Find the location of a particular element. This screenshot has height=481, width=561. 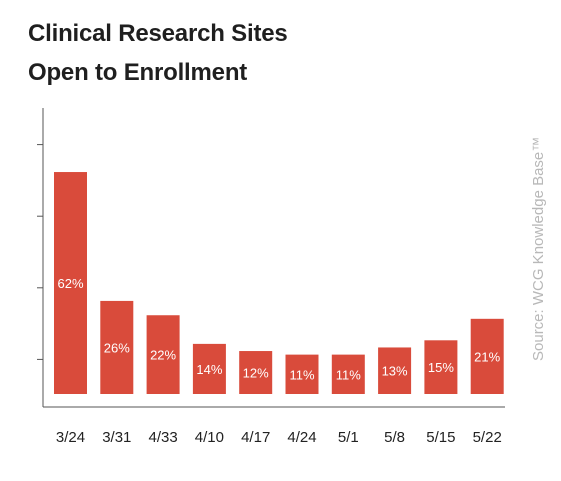

bar-value-label: 14% is located at coordinates (209, 369).